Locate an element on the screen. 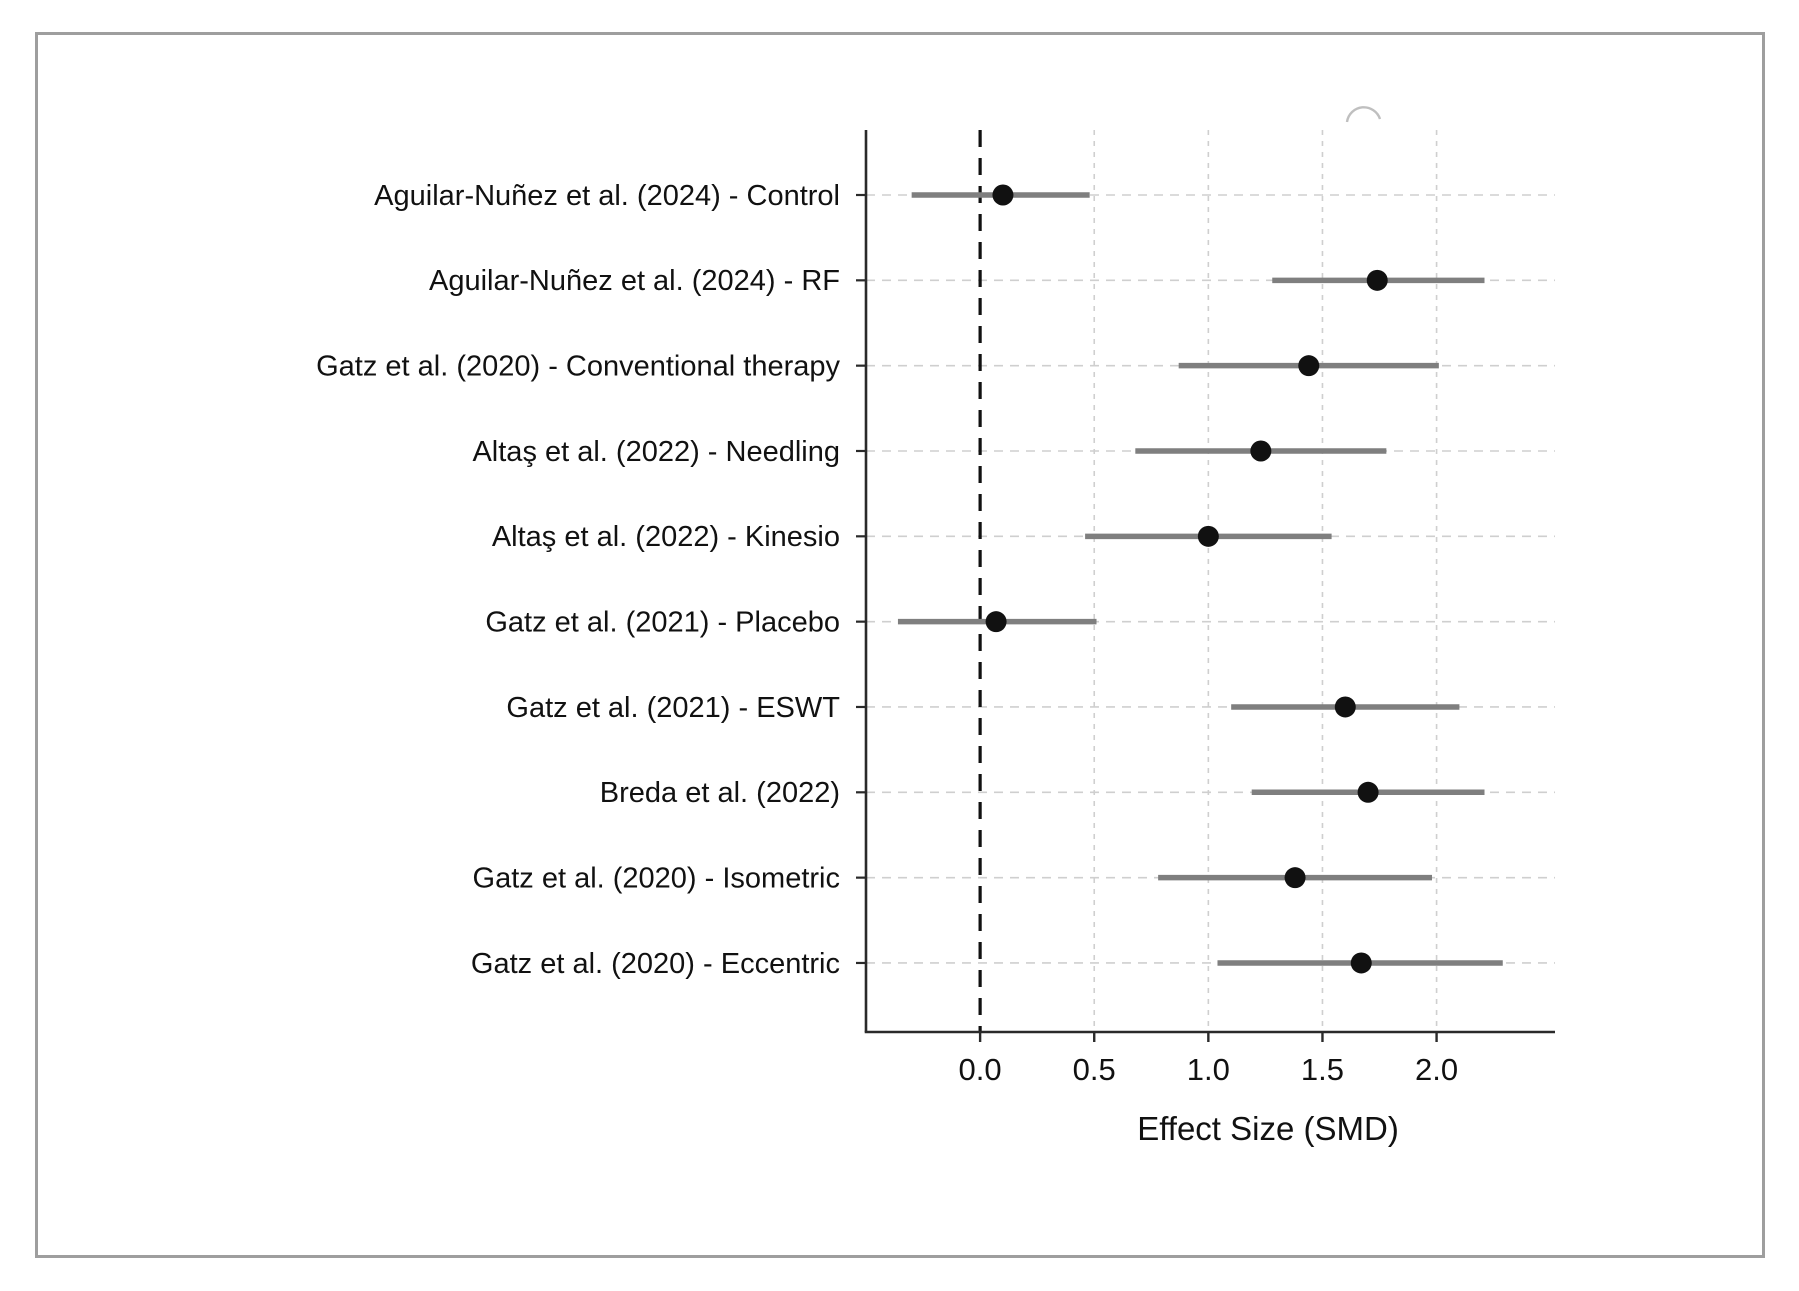 The height and width of the screenshot is (1291, 1799). x-tick-label: 0.0 is located at coordinates (980, 1069).